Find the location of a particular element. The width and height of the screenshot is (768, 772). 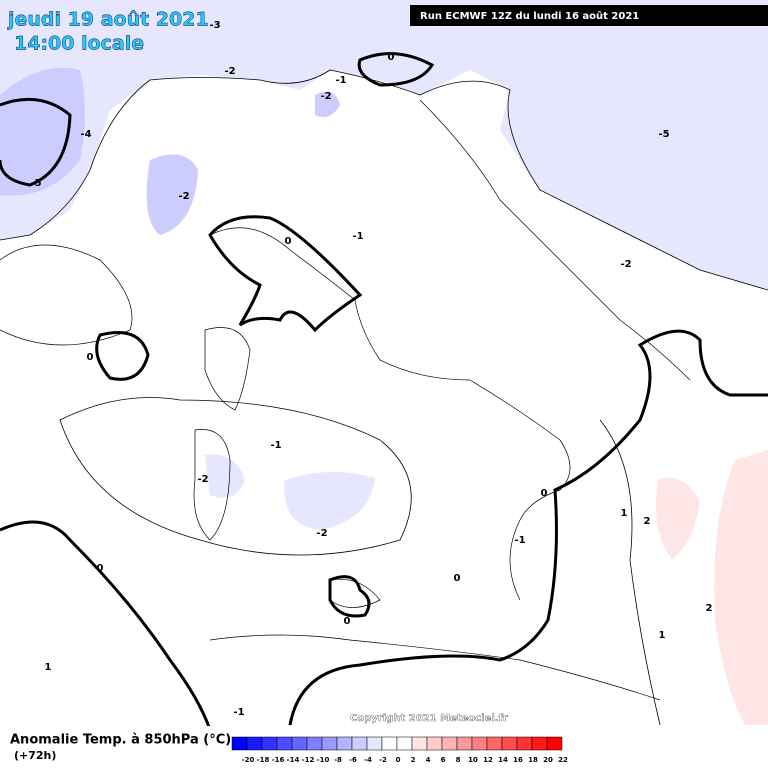

scale-label: -12 is located at coordinates (308, 760).